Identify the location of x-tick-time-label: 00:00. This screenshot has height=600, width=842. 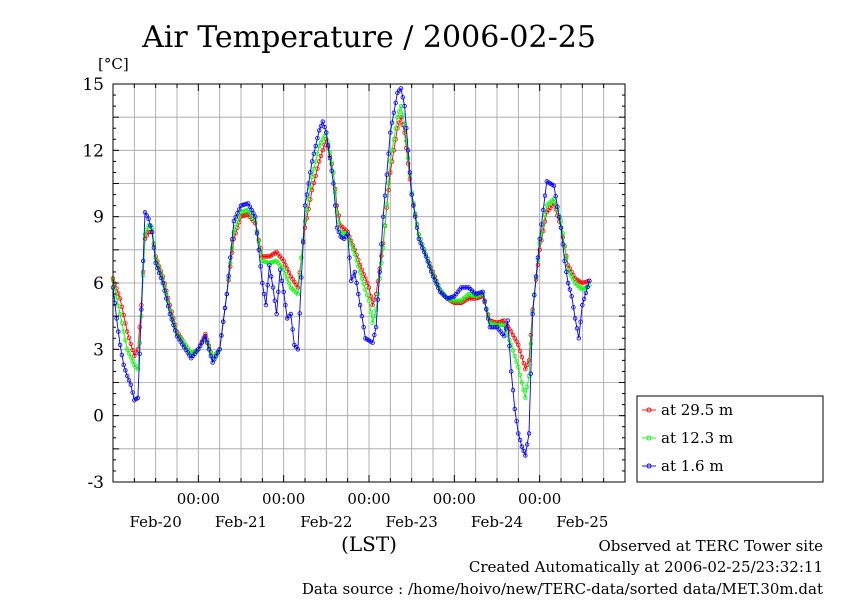
(283, 499).